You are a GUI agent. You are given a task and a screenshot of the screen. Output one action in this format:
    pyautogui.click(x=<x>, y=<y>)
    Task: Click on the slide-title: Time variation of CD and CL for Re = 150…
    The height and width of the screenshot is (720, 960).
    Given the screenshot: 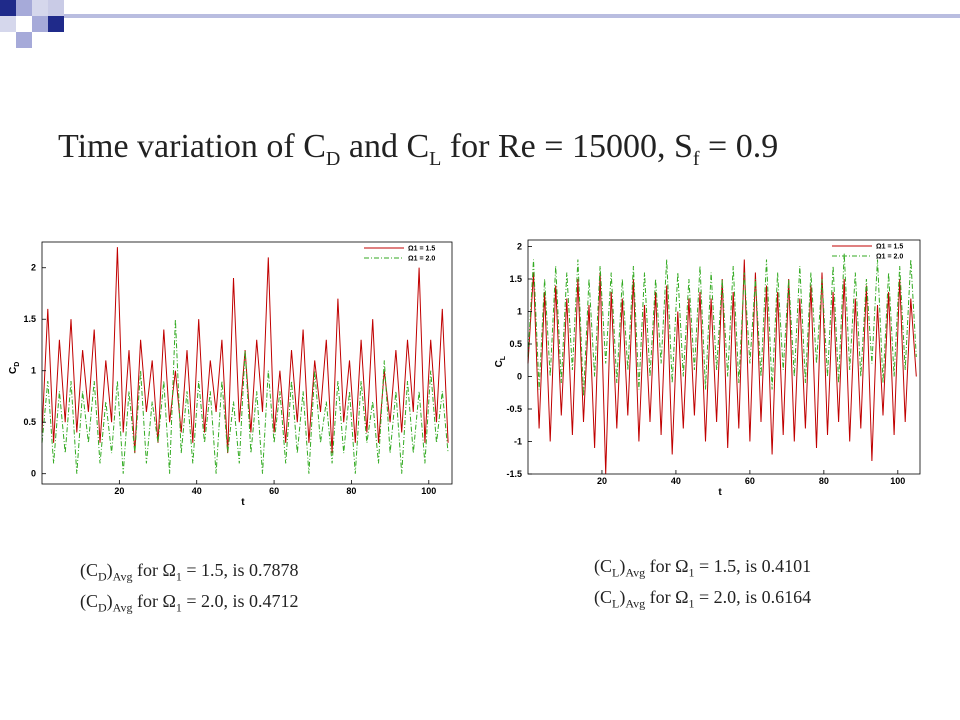 What is the action you would take?
    pyautogui.click(x=418, y=149)
    